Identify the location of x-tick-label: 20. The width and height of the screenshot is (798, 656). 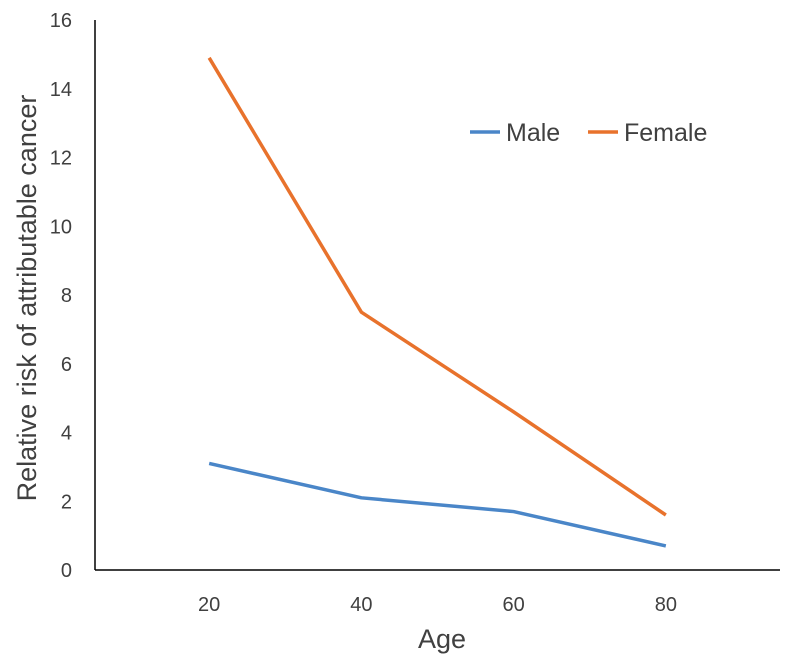
(209, 605).